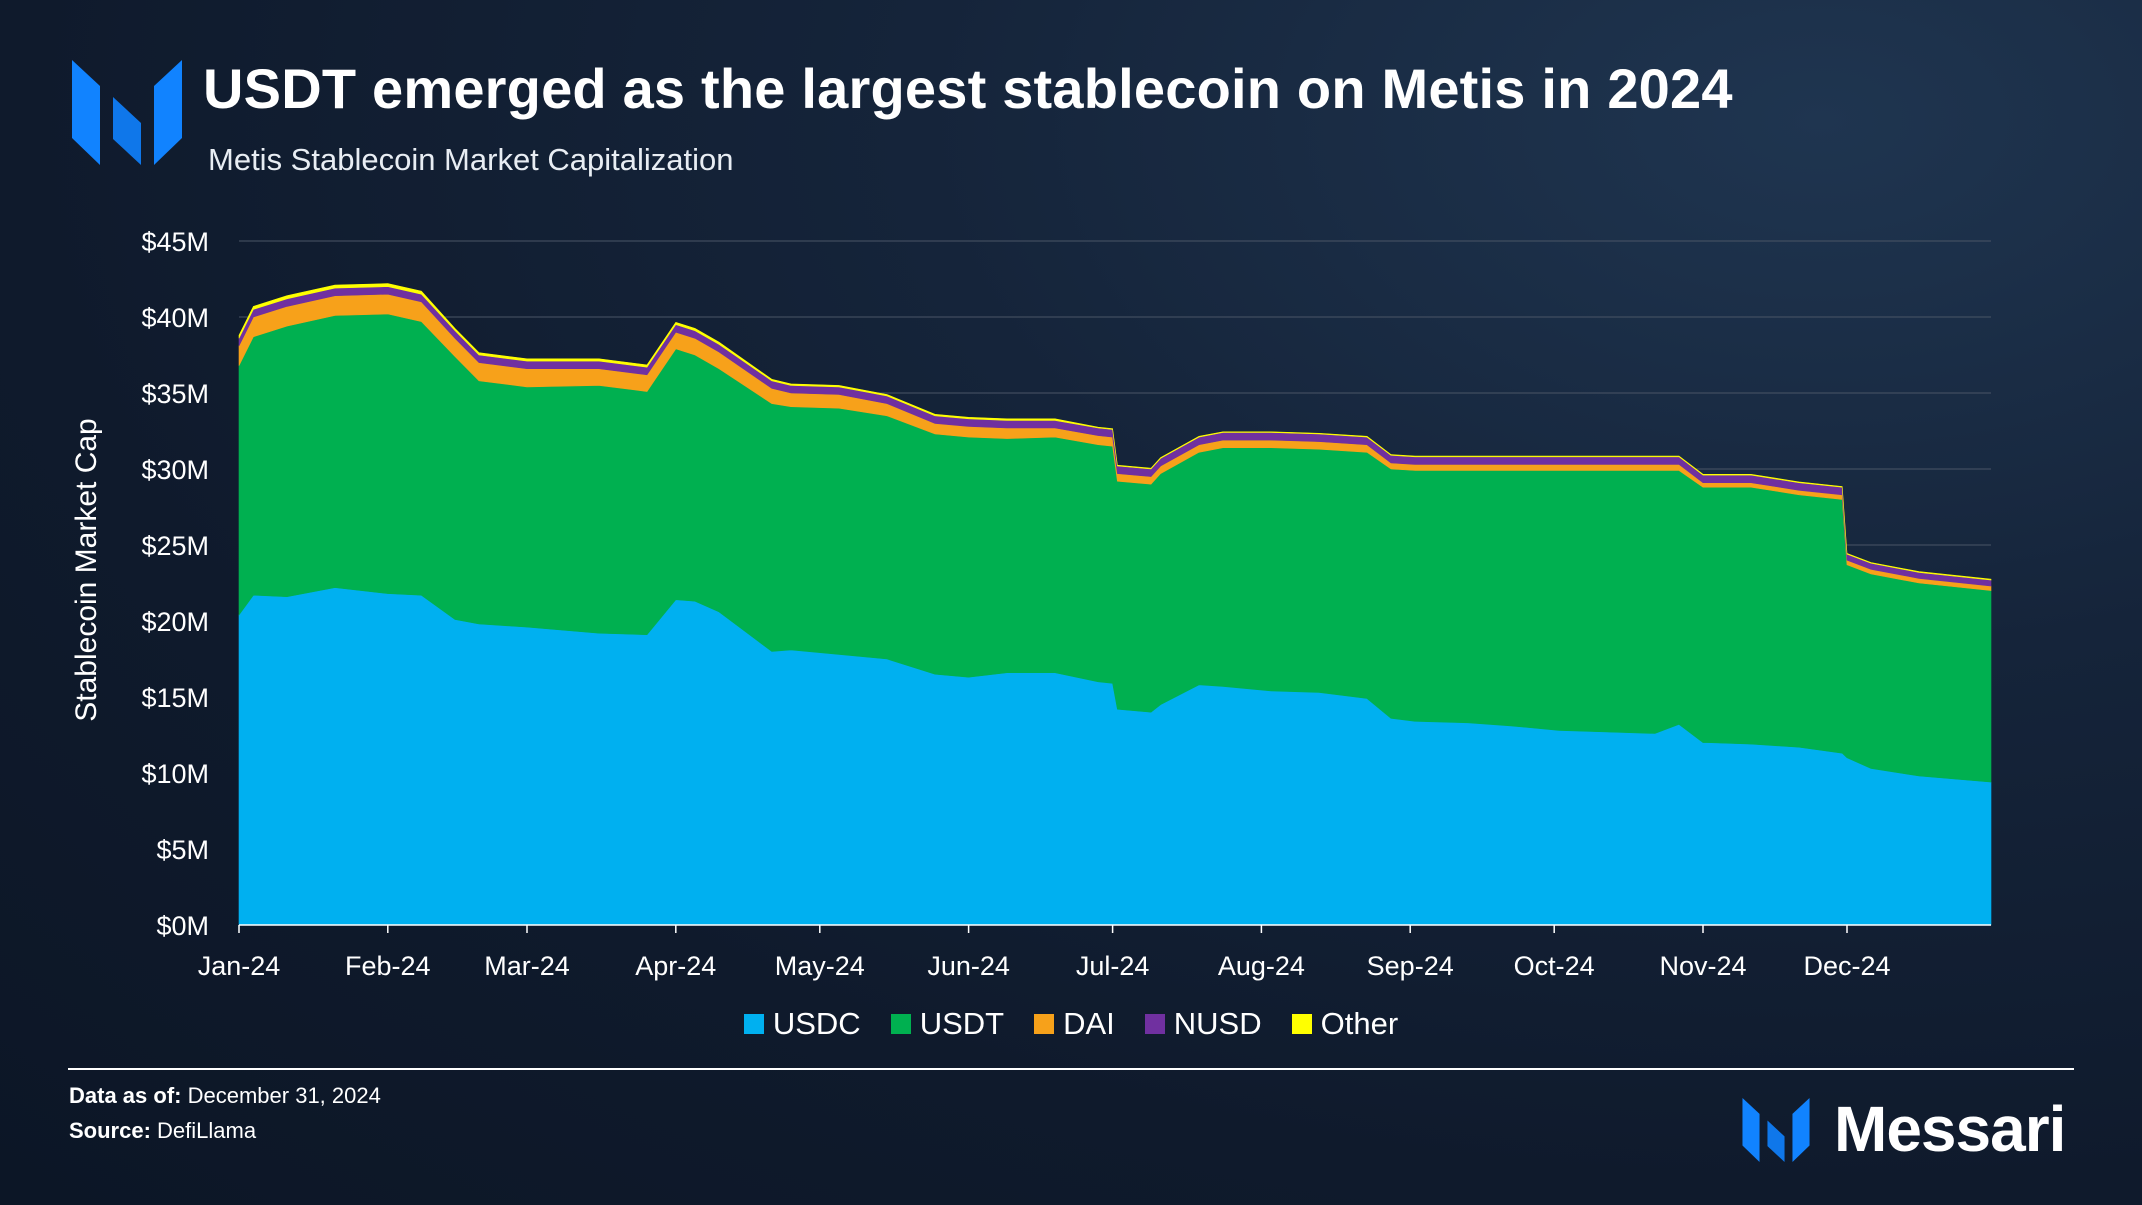  Describe the element at coordinates (1554, 966) in the screenshot. I see `x-tick-label: Oct-24` at that location.